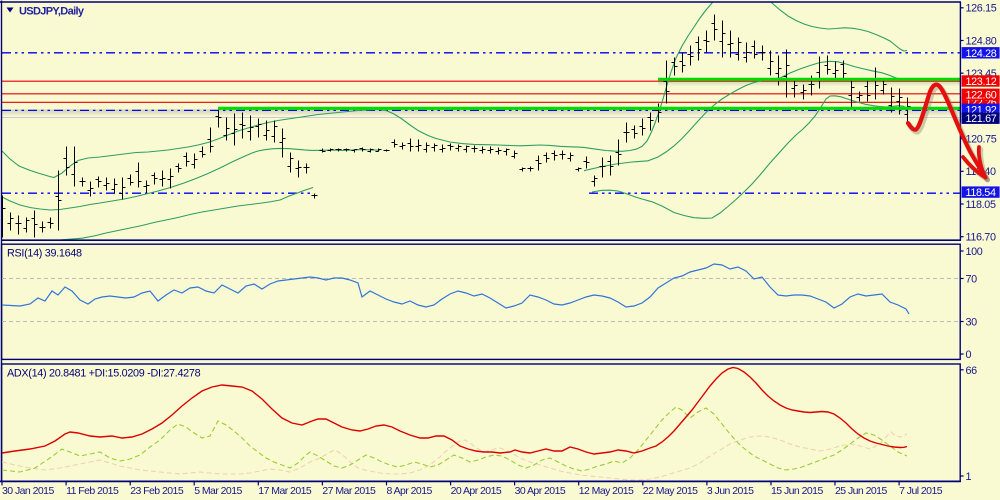  Describe the element at coordinates (972, 323) in the screenshot. I see `svg-text: 30` at that location.